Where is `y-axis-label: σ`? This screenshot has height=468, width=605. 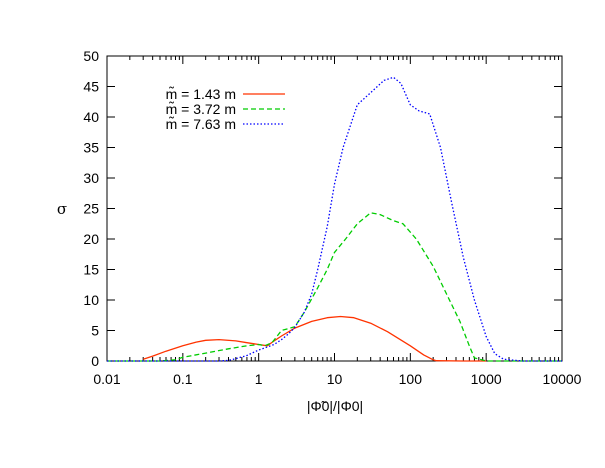
y-axis-label: σ is located at coordinates (62, 209).